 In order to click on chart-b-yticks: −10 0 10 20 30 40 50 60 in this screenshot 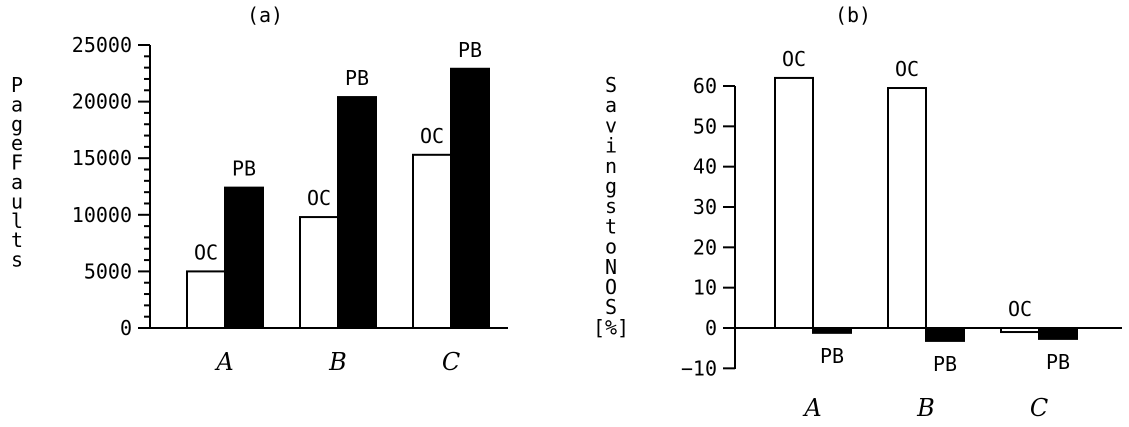, I will do `click(708, 227)`.